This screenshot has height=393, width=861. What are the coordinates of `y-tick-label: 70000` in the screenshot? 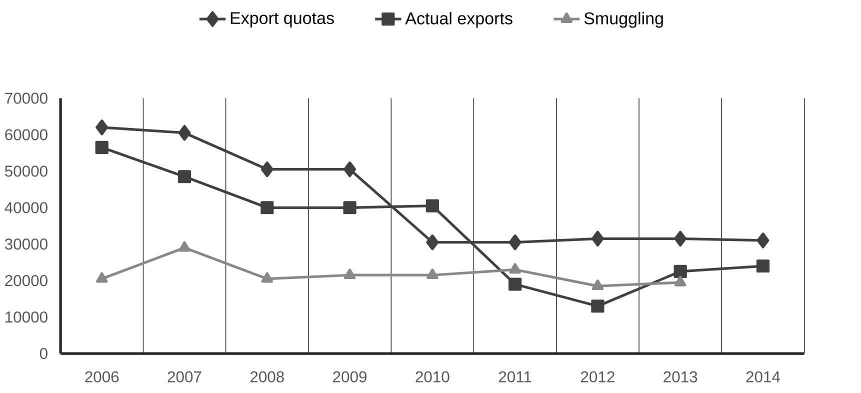 It's located at (26, 98).